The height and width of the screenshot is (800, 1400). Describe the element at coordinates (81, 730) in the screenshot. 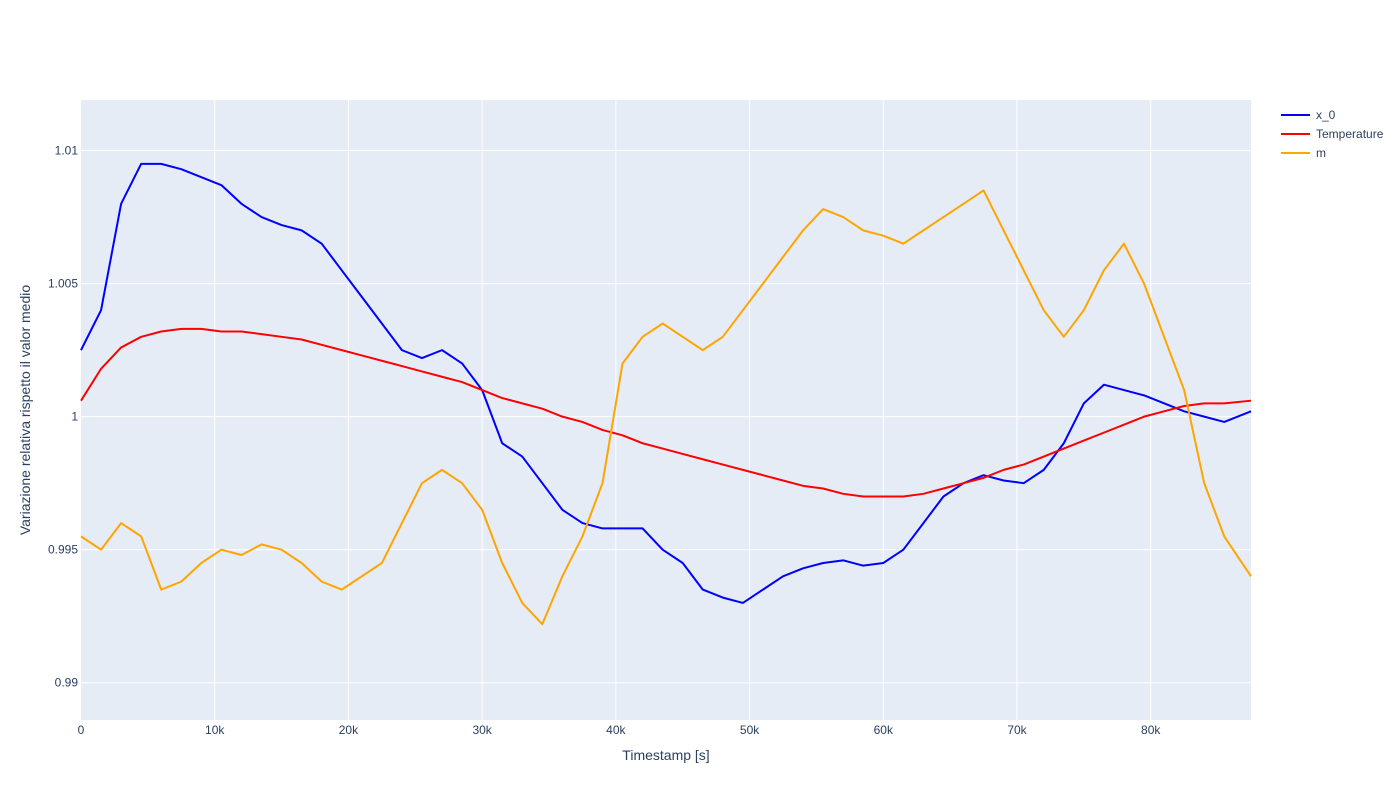

I see `x-tick-label: 0` at that location.